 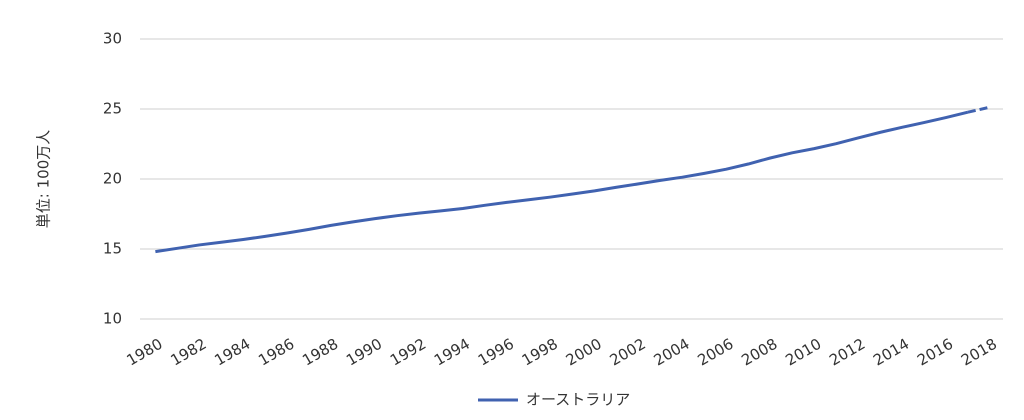 I want to click on x-tick-label: 1984, so click(x=232, y=352).